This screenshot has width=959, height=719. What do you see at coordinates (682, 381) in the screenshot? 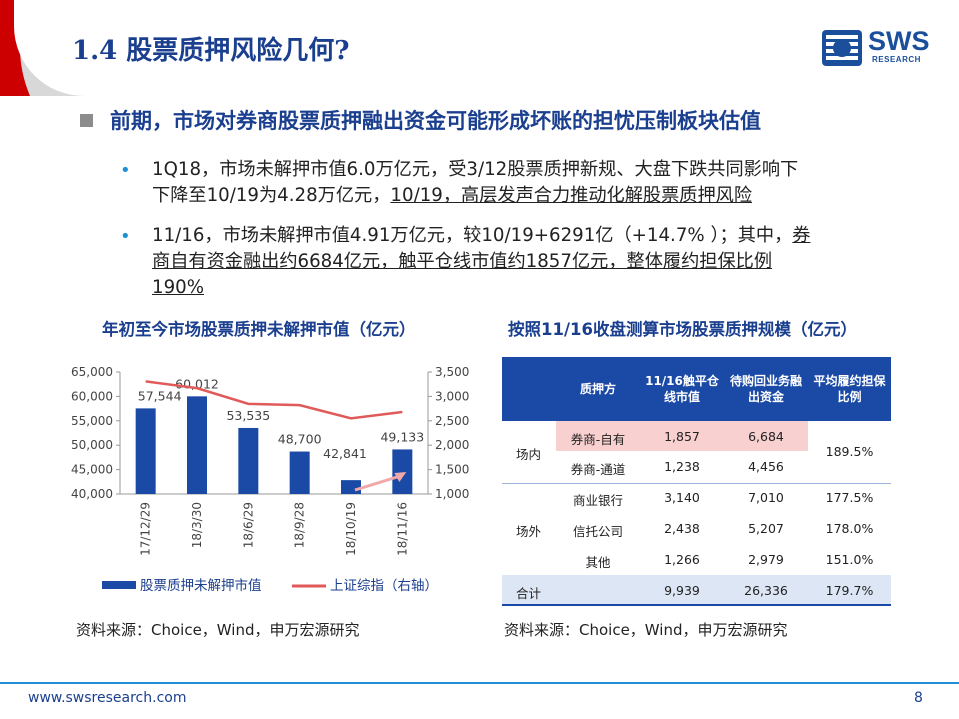
I see `table-header-trigger-line-1: 11/16触平仓` at bounding box center [682, 381].